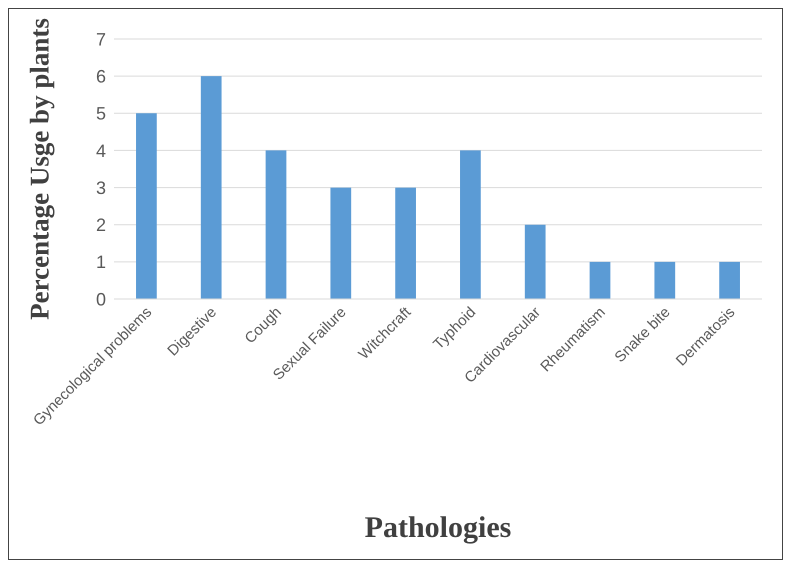  I want to click on y-tick-label: 4, so click(101, 150).